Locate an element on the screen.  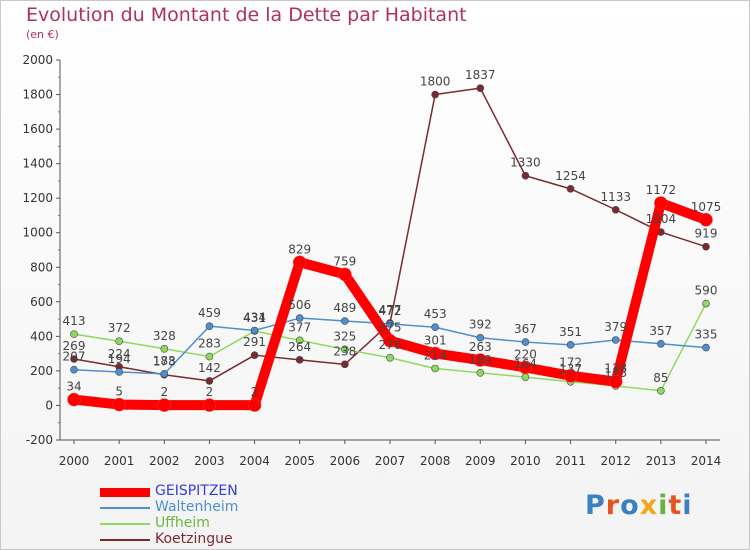
legend-item: Koetzingue is located at coordinates (220, 539).